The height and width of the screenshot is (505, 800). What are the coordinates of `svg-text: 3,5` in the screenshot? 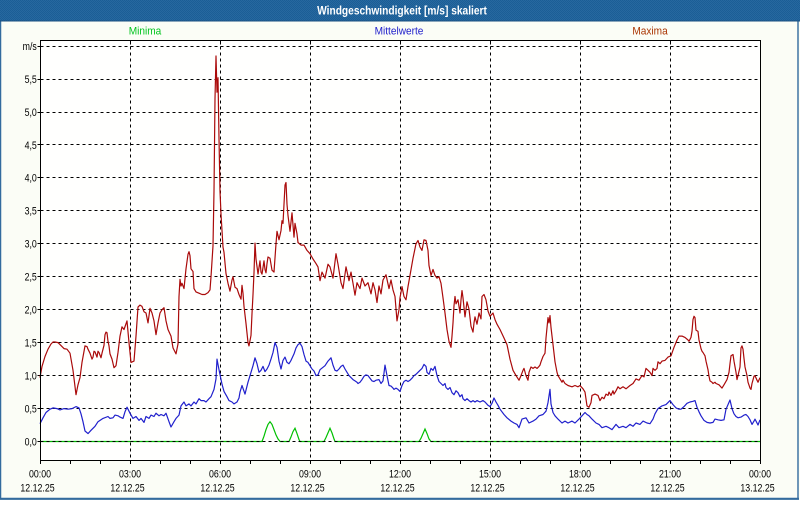 It's located at (31, 212).